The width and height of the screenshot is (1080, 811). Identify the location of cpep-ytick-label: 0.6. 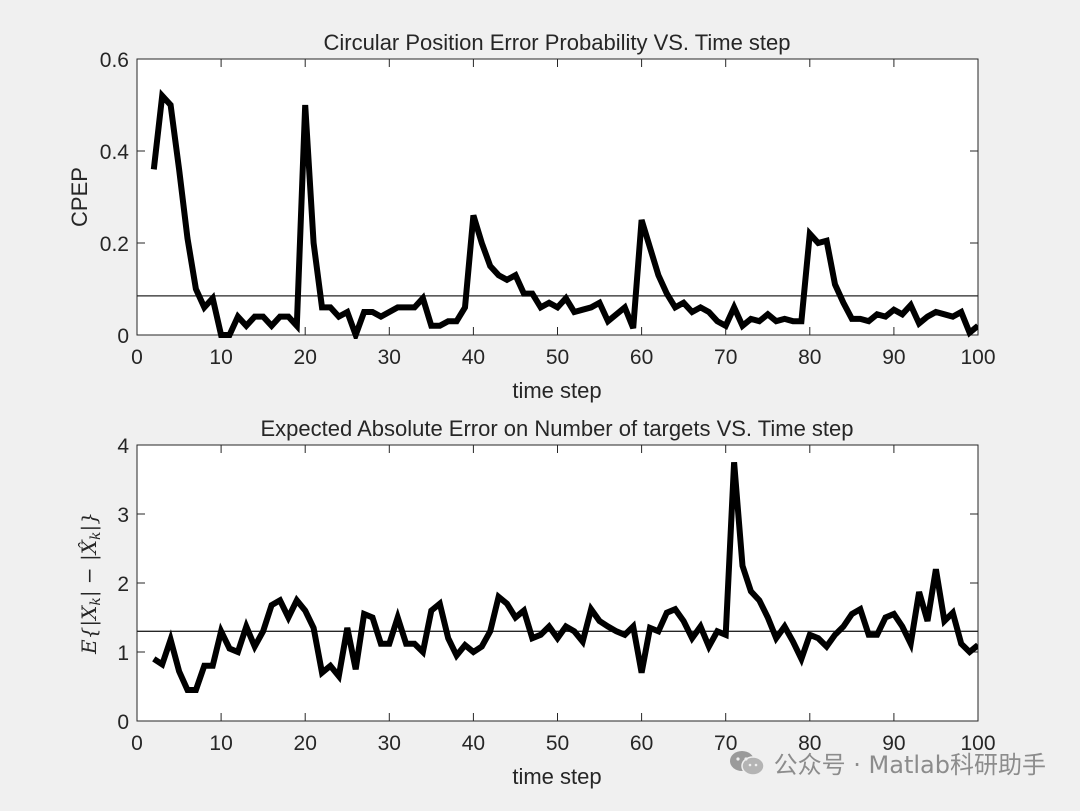
(114, 60).